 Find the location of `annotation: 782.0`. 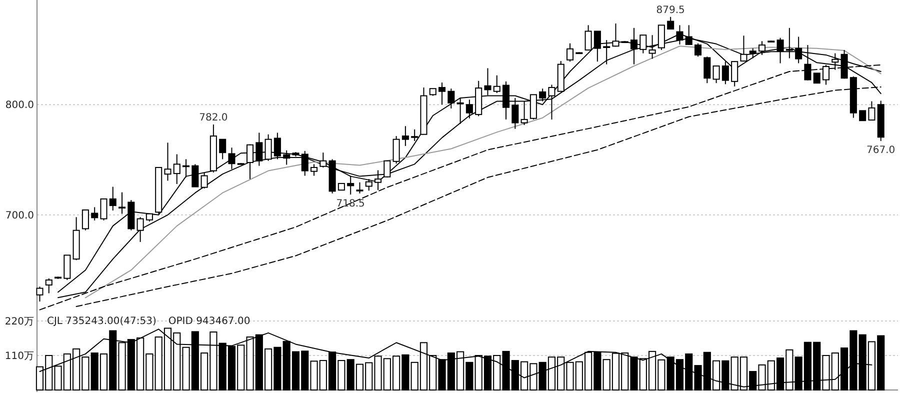

annotation: 782.0 is located at coordinates (213, 118).